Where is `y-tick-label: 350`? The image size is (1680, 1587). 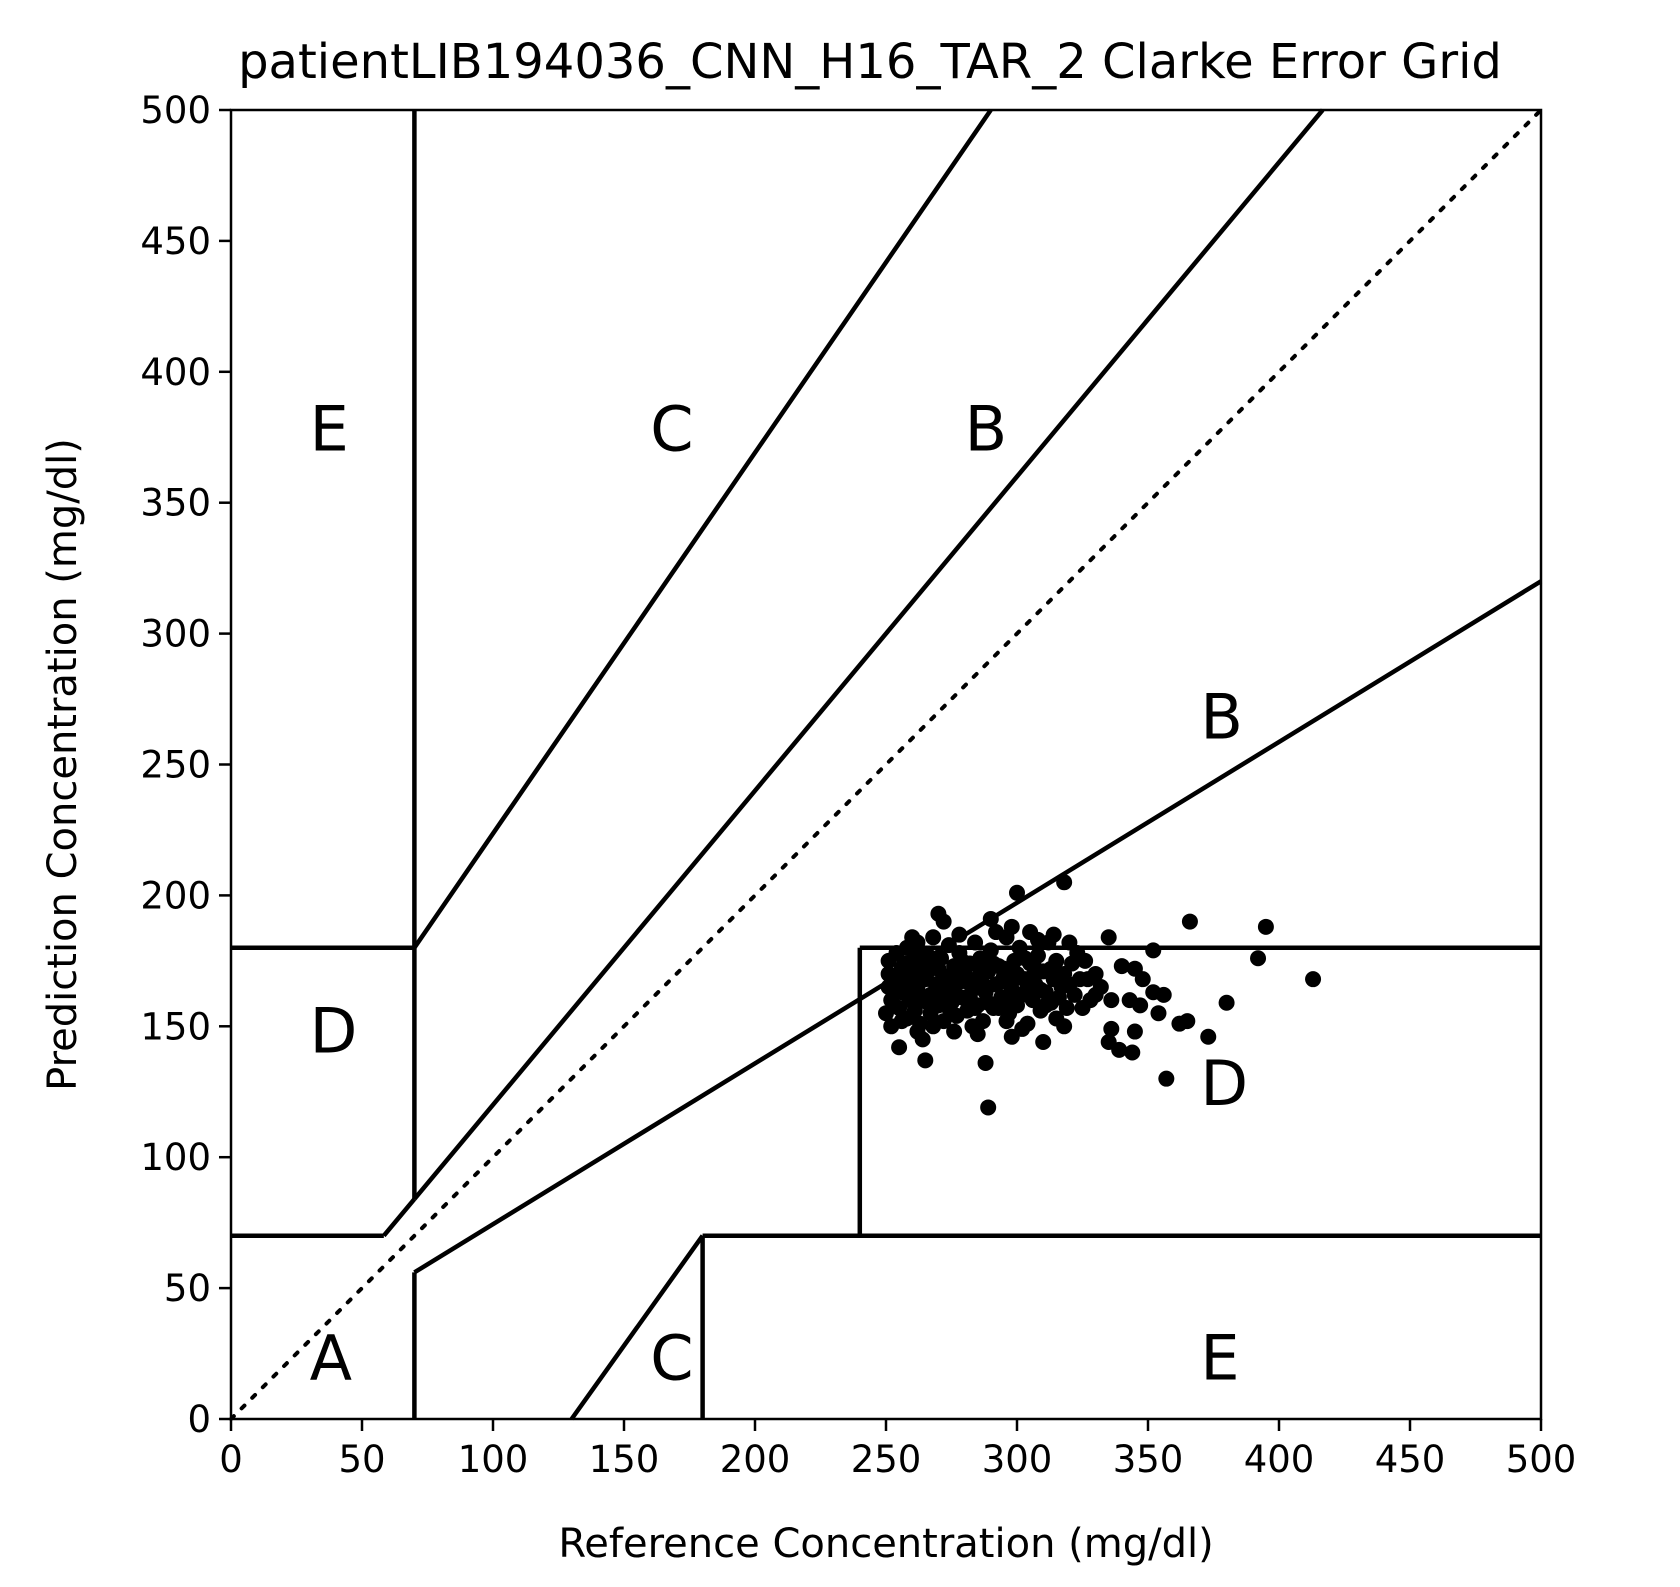 y-tick-label: 350 is located at coordinates (175, 503).